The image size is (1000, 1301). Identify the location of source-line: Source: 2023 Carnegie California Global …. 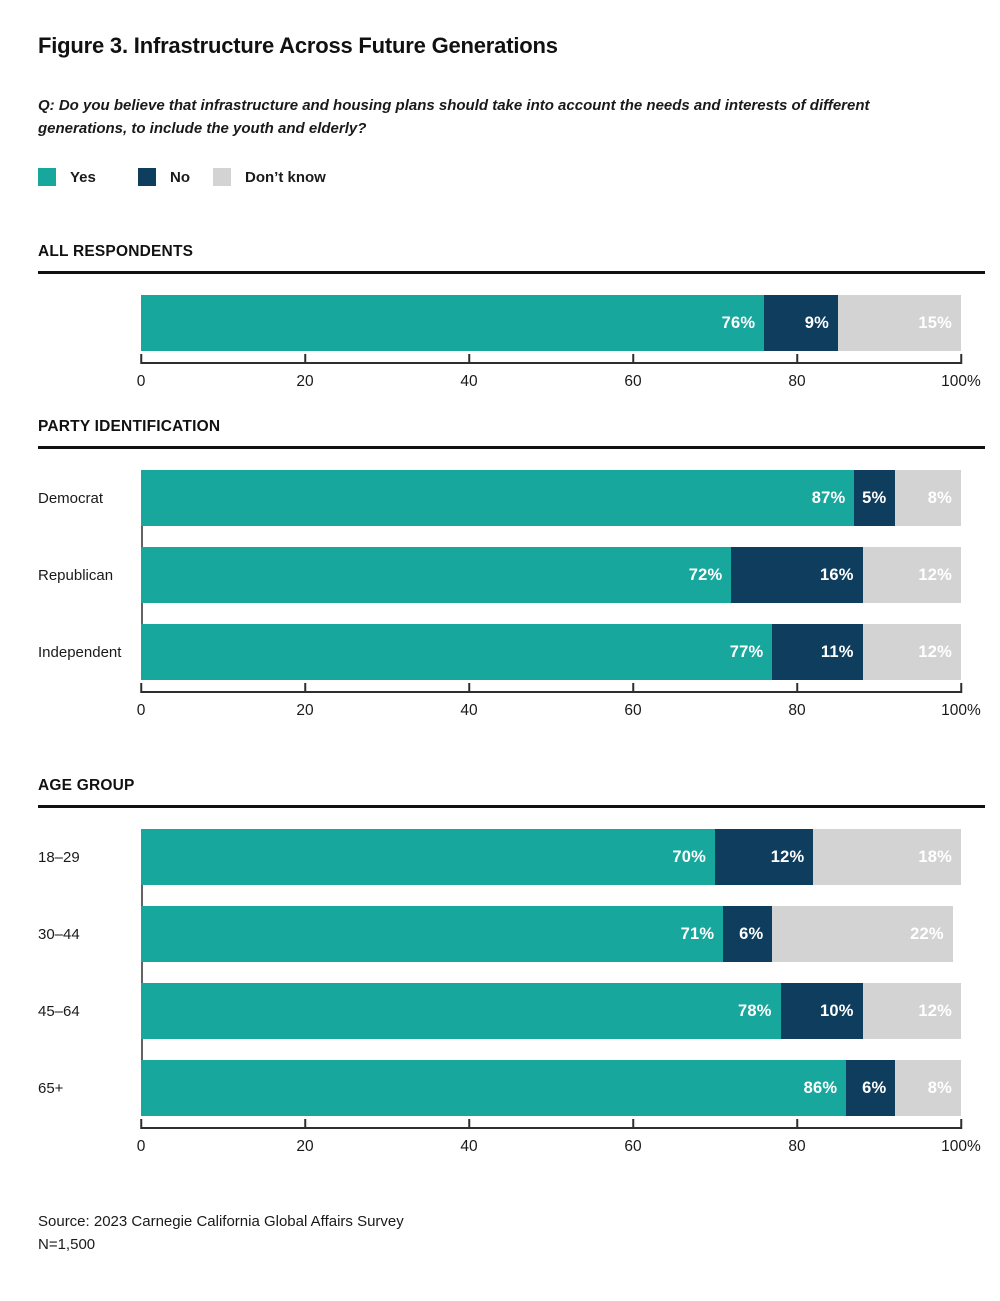
(221, 1221).